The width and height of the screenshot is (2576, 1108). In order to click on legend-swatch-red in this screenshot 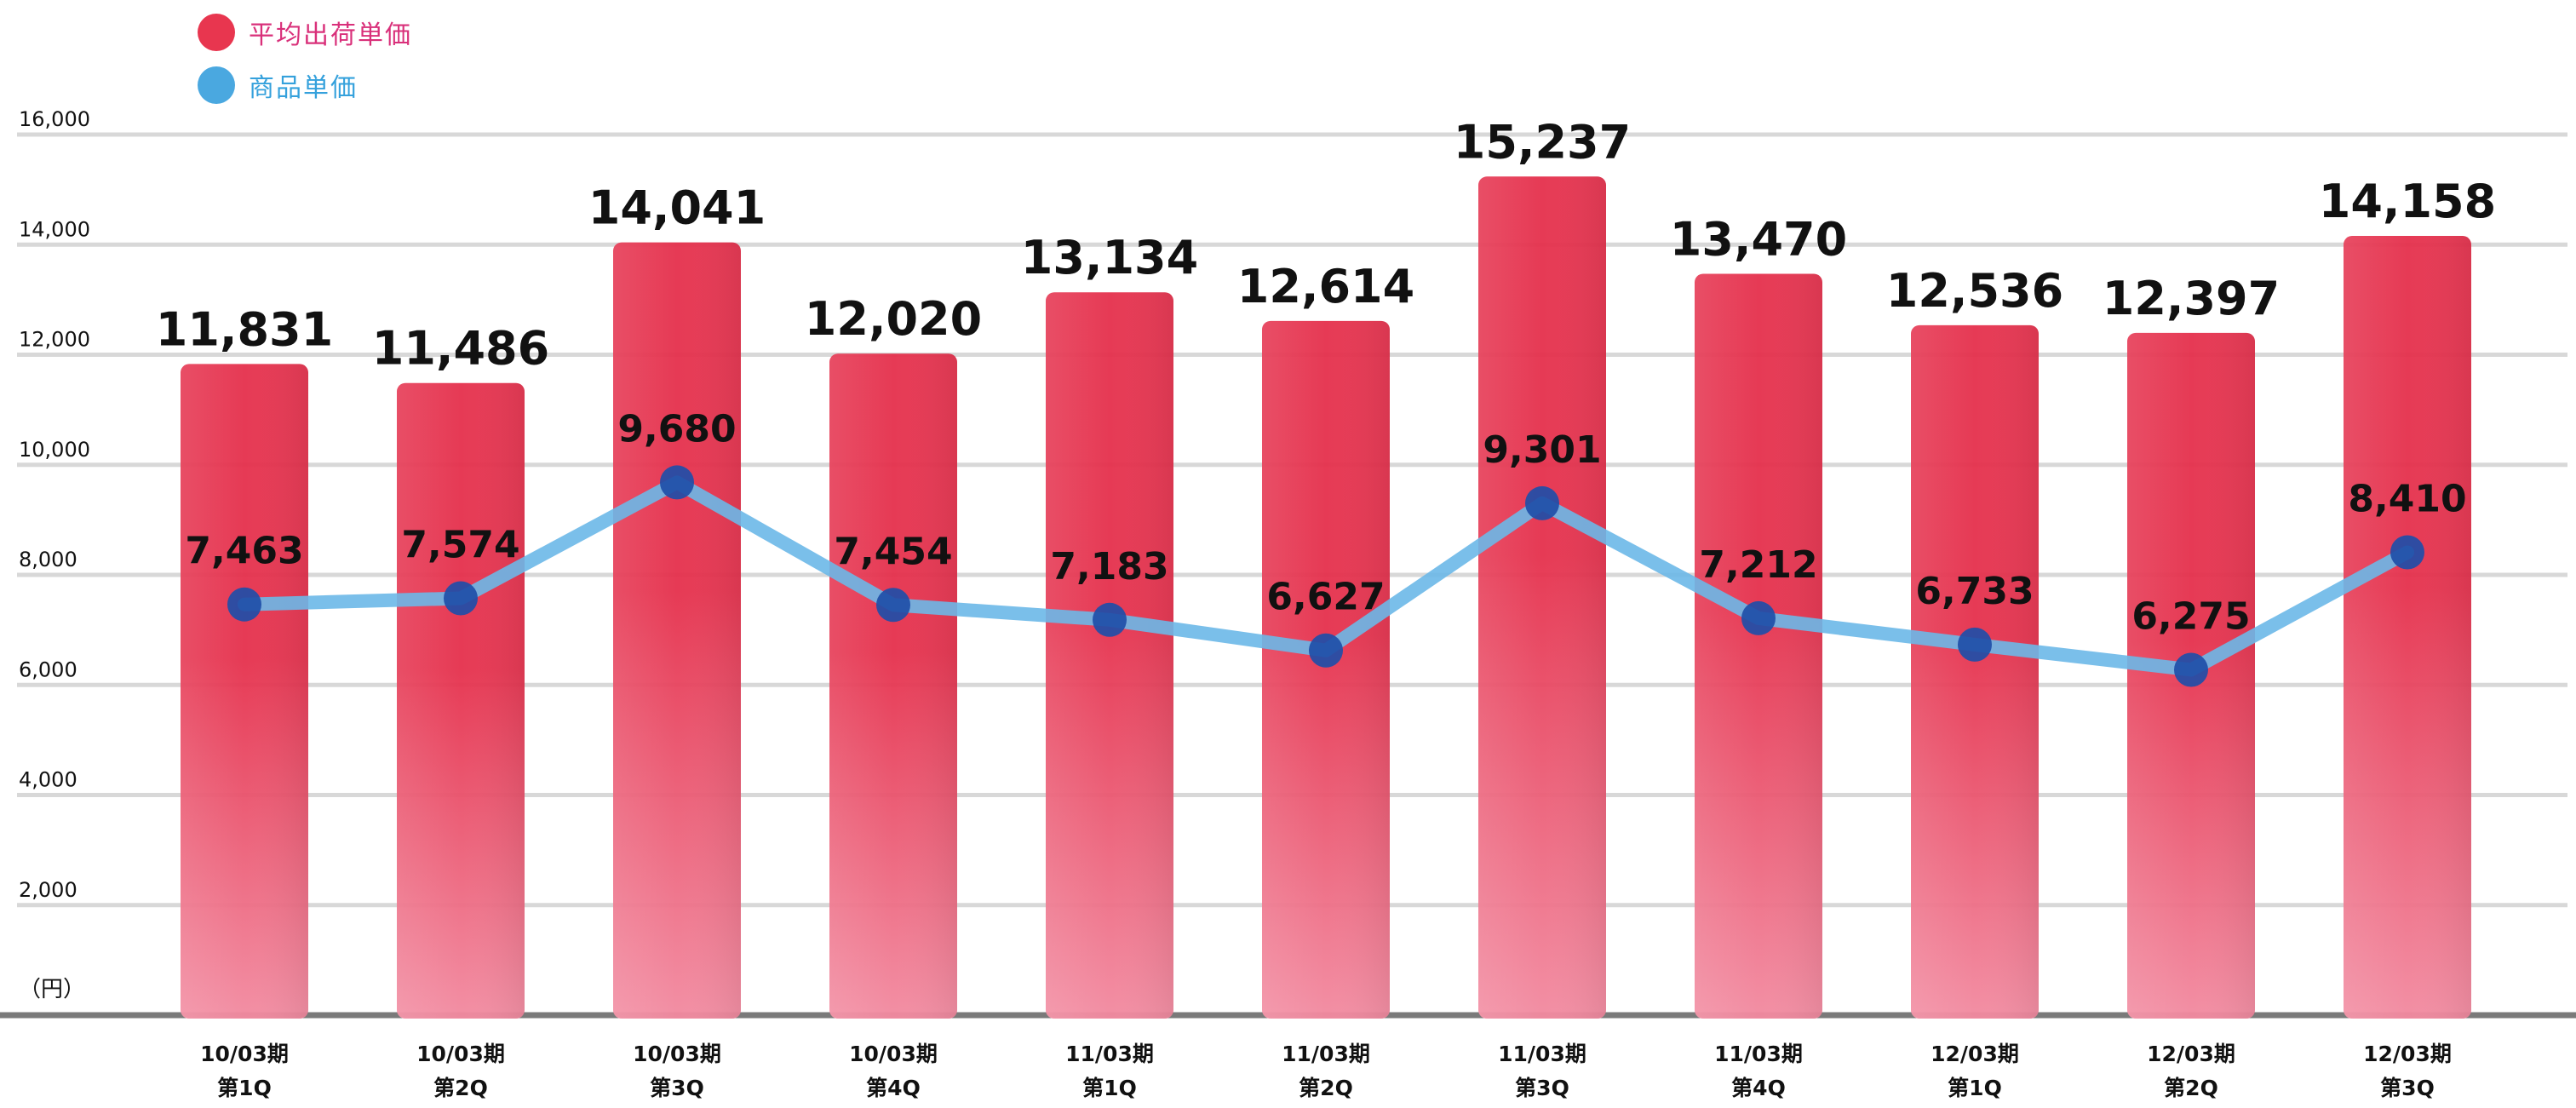, I will do `click(216, 32)`.